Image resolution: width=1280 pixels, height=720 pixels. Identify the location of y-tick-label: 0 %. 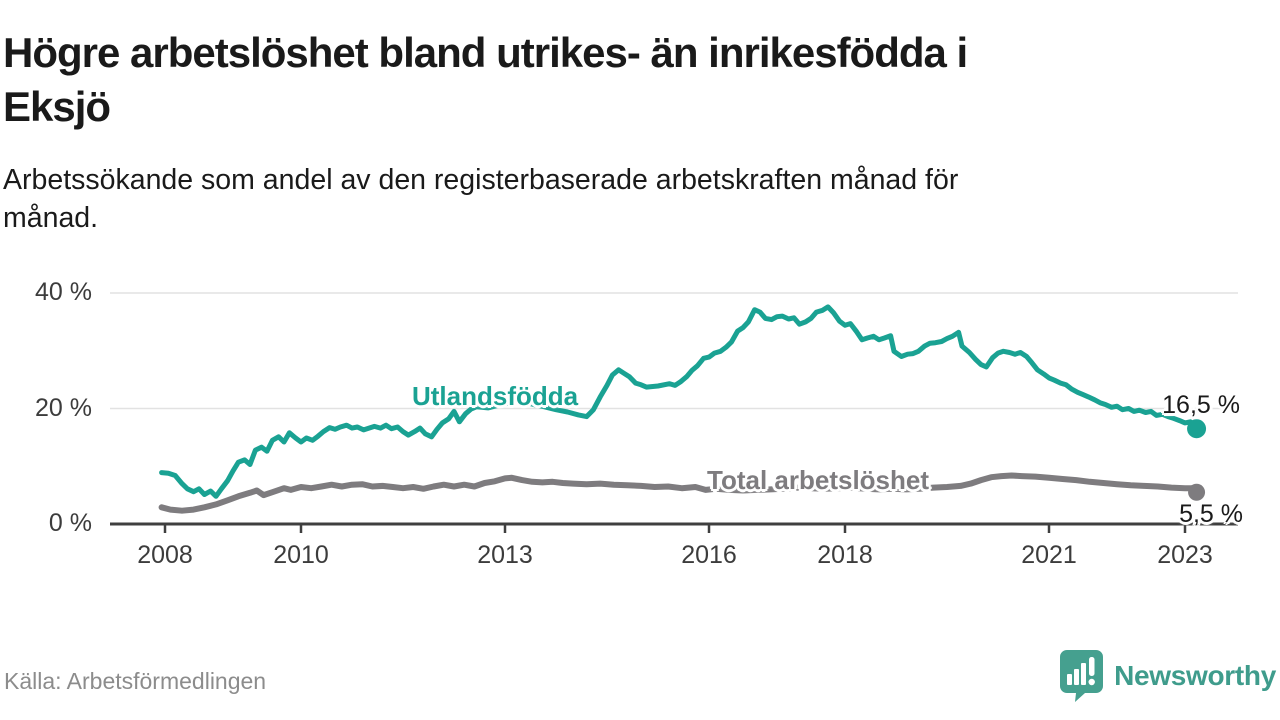
(70, 523).